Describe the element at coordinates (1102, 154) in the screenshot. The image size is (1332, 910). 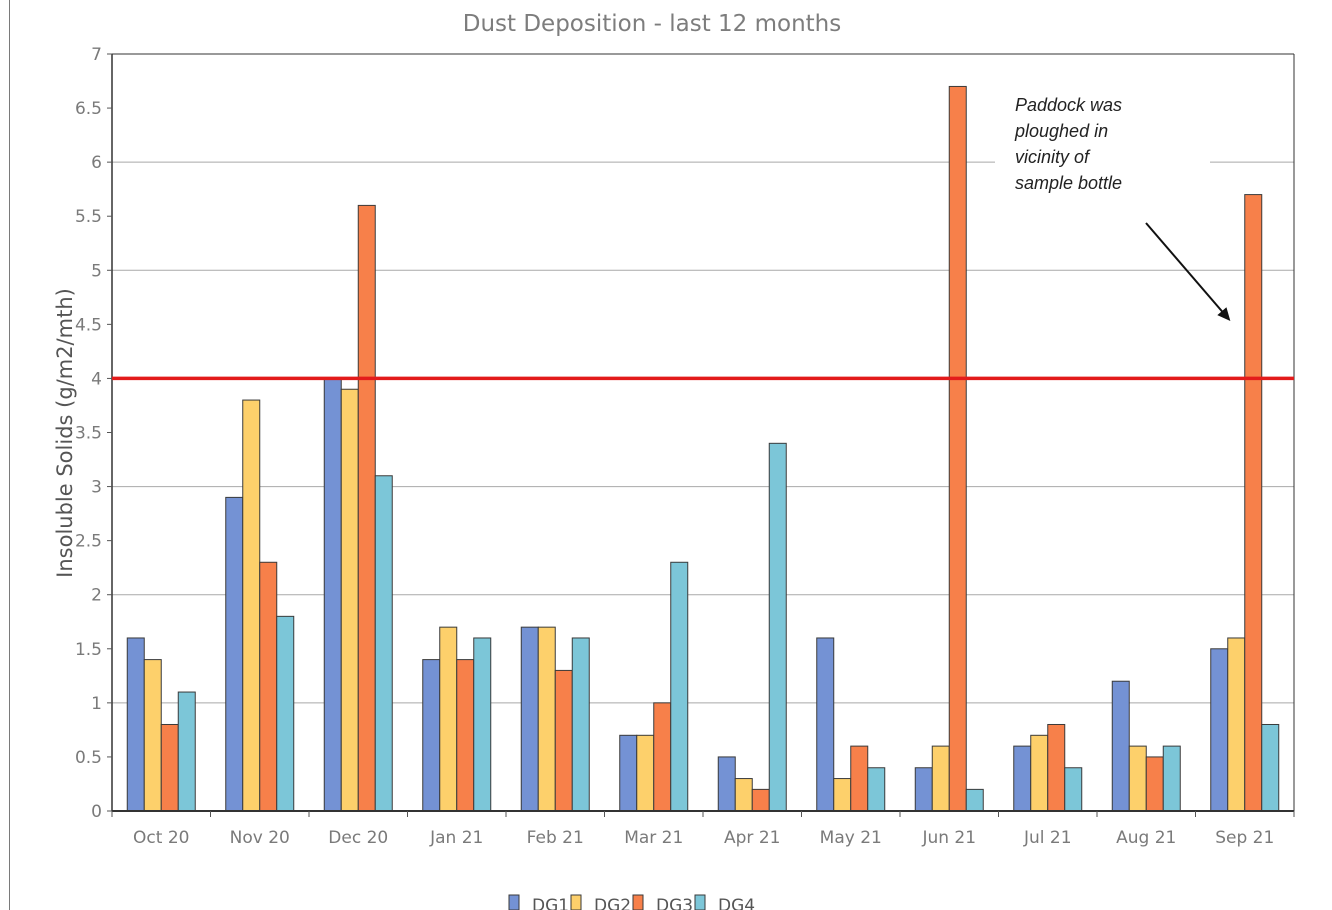
I see `annotation-background` at that location.